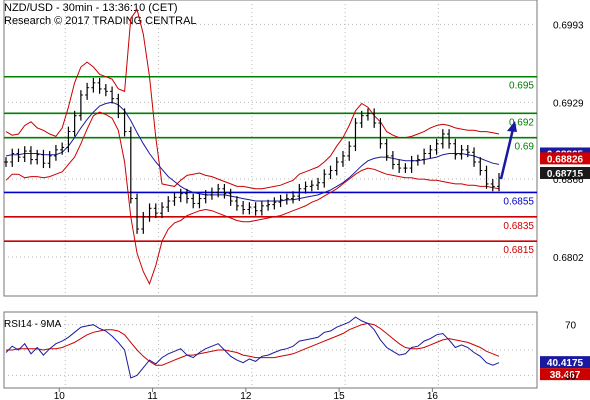 The image size is (590, 400). I want to click on level-label: 0.6835, so click(518, 226).